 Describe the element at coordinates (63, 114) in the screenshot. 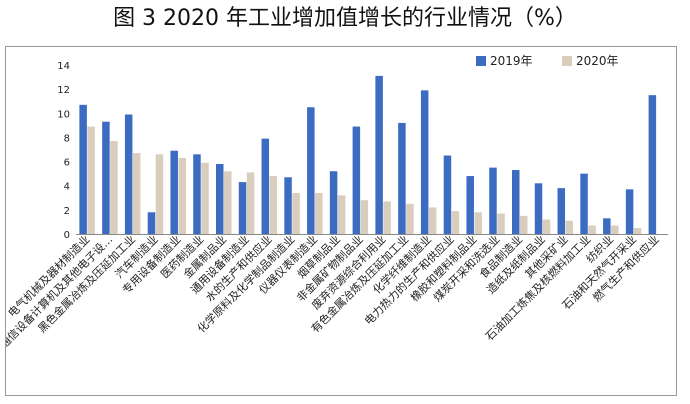

I see `y-tick-label: 10` at that location.